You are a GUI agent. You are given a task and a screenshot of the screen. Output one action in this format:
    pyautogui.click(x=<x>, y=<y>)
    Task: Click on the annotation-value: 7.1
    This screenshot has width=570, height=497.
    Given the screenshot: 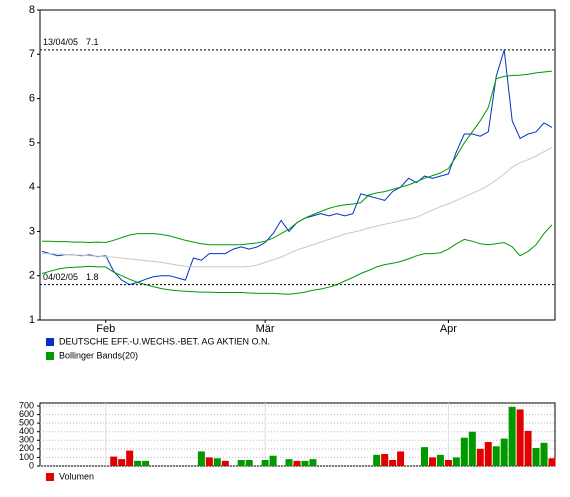 What is the action you would take?
    pyautogui.click(x=92, y=42)
    